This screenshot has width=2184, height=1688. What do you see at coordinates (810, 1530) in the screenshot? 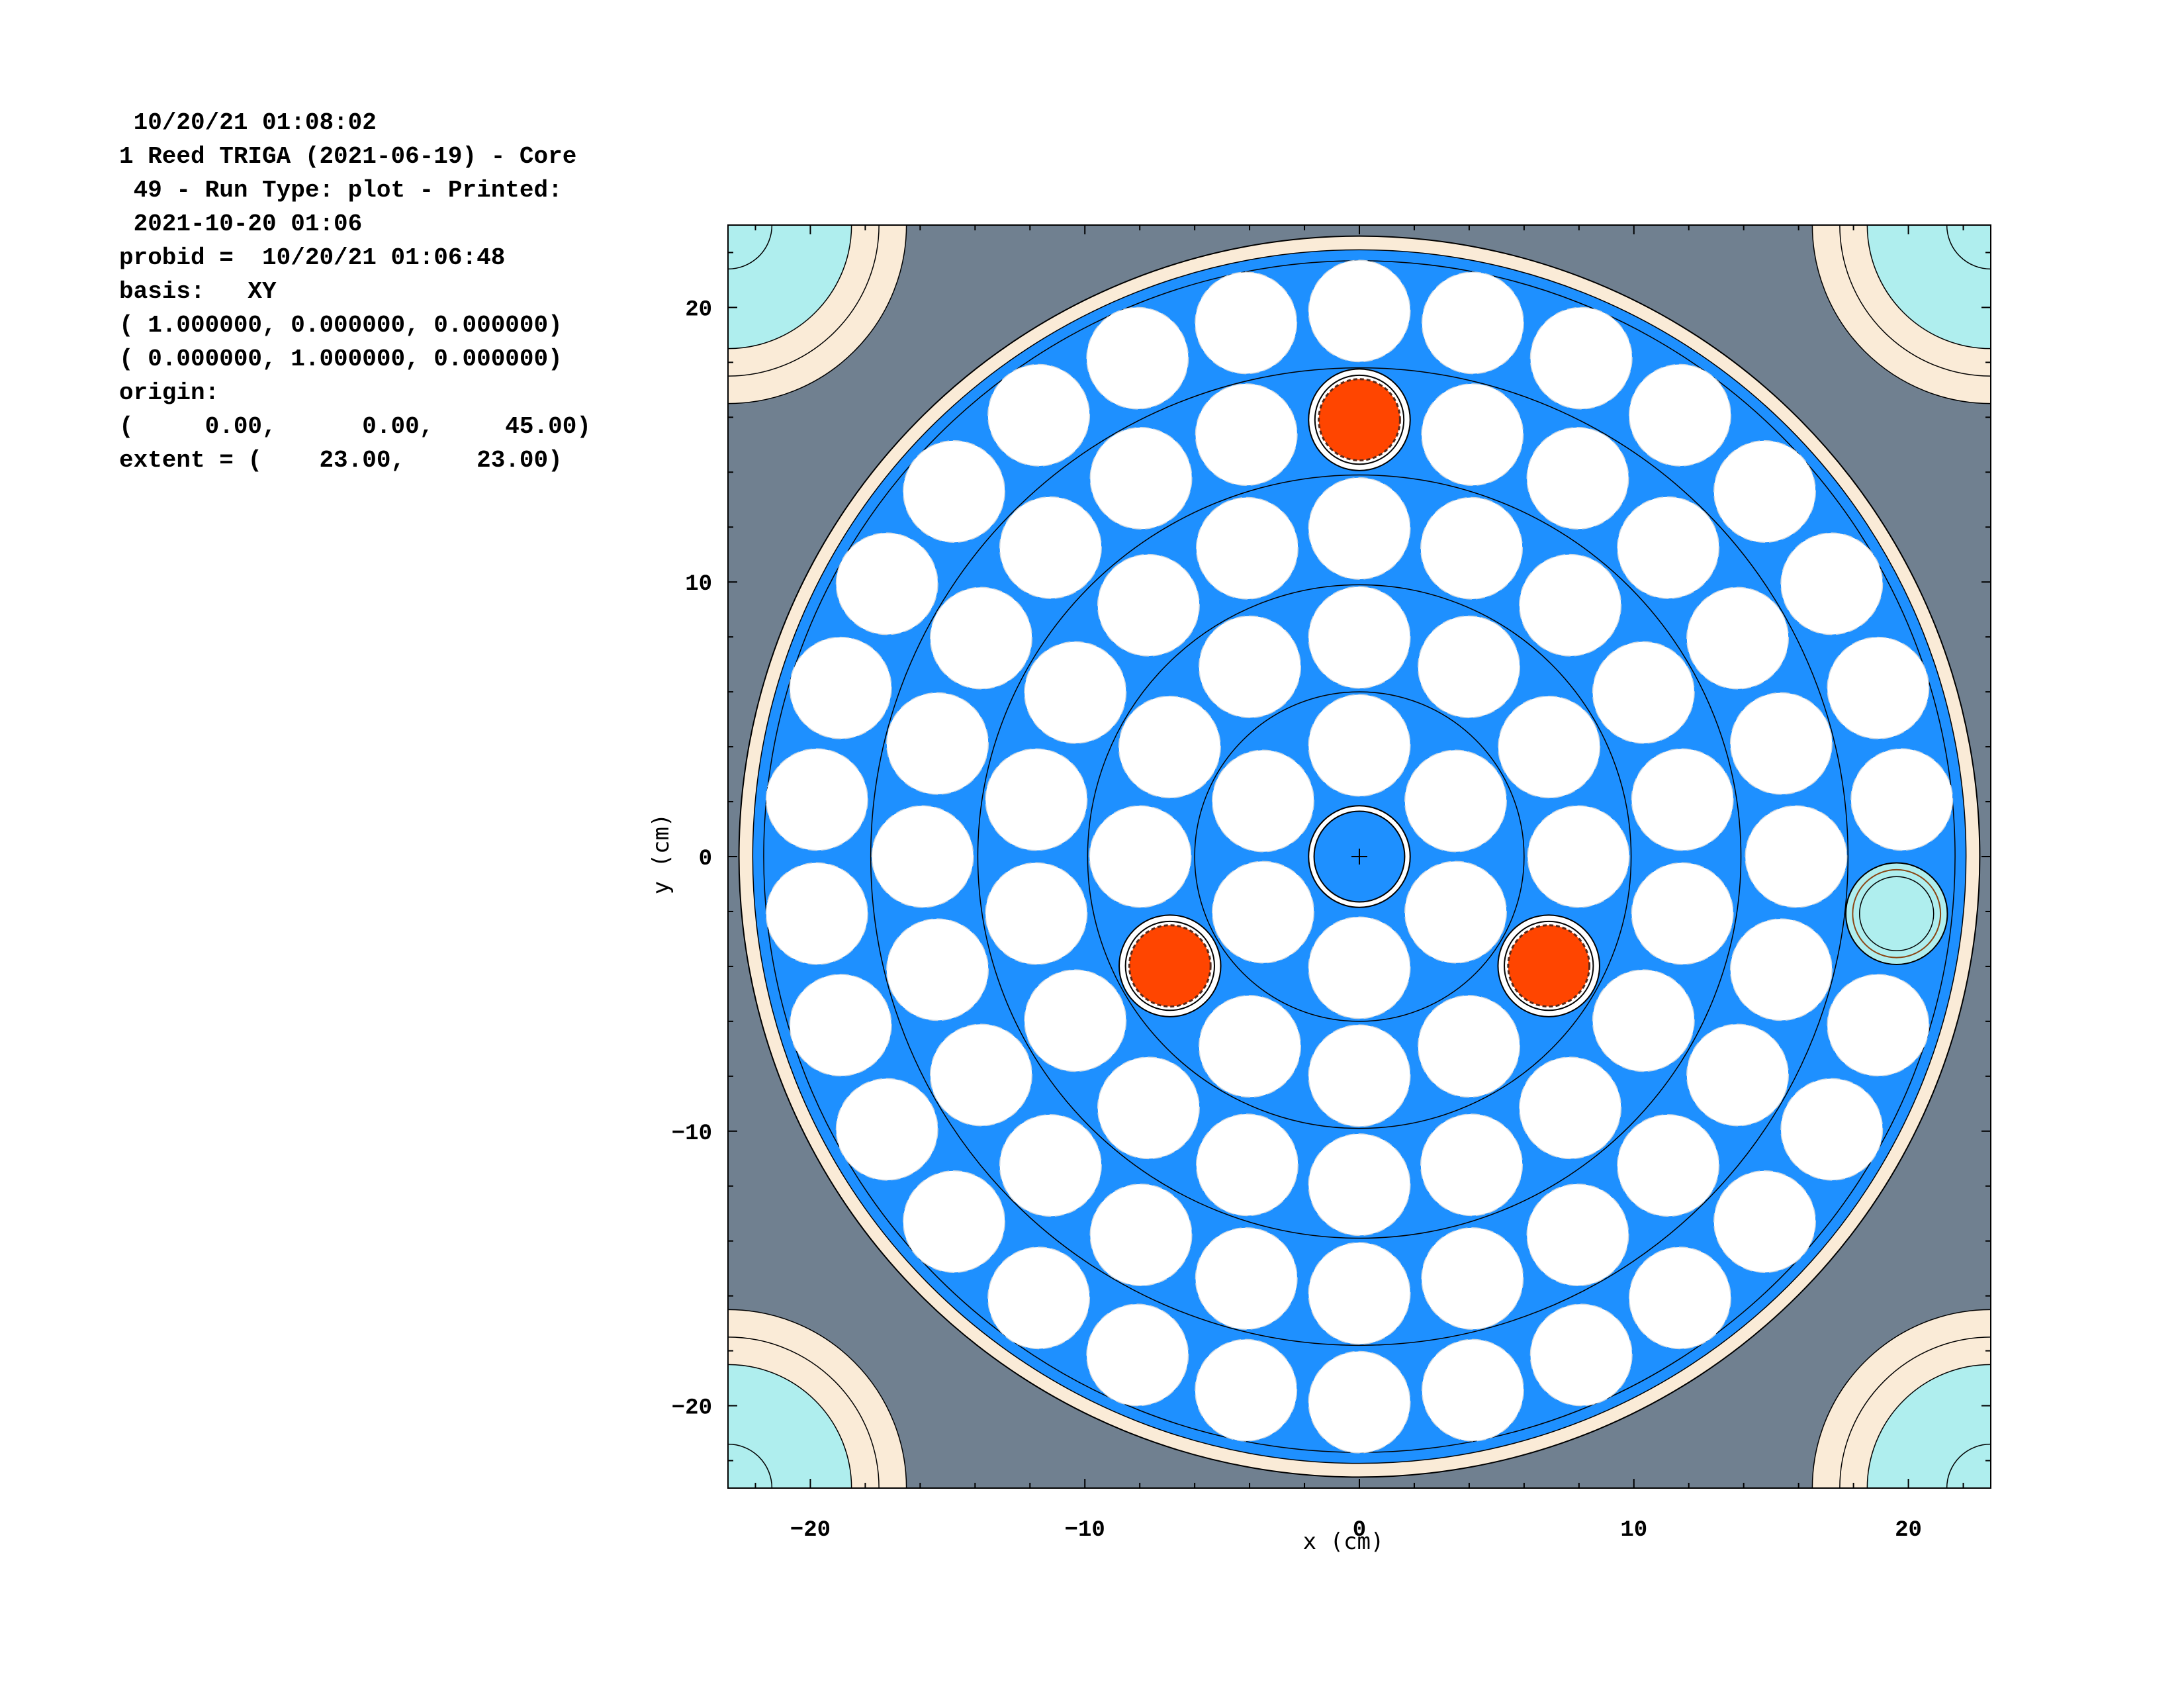
I see `x-tick-label: −20` at bounding box center [810, 1530].